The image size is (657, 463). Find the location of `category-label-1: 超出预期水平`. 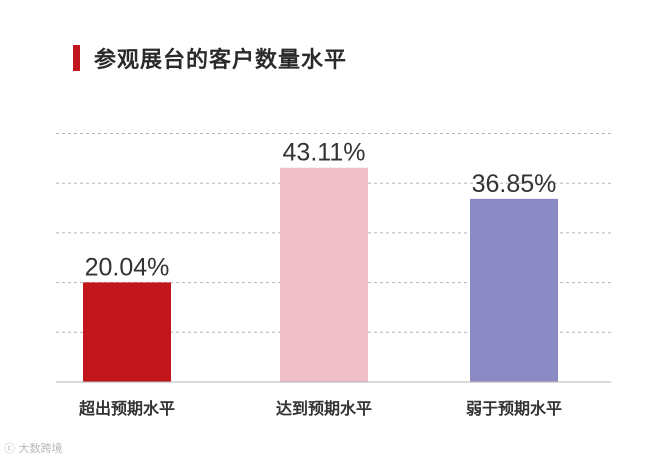

category-label-1: 超出预期水平 is located at coordinates (126, 408).